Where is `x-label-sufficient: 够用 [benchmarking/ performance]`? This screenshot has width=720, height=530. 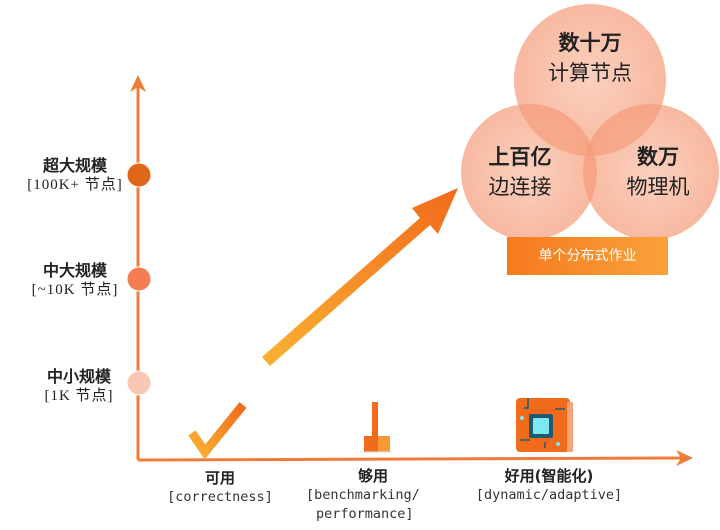
x-label-sufficient: 够用 [benchmarking/ performance] is located at coordinates (381, 495).